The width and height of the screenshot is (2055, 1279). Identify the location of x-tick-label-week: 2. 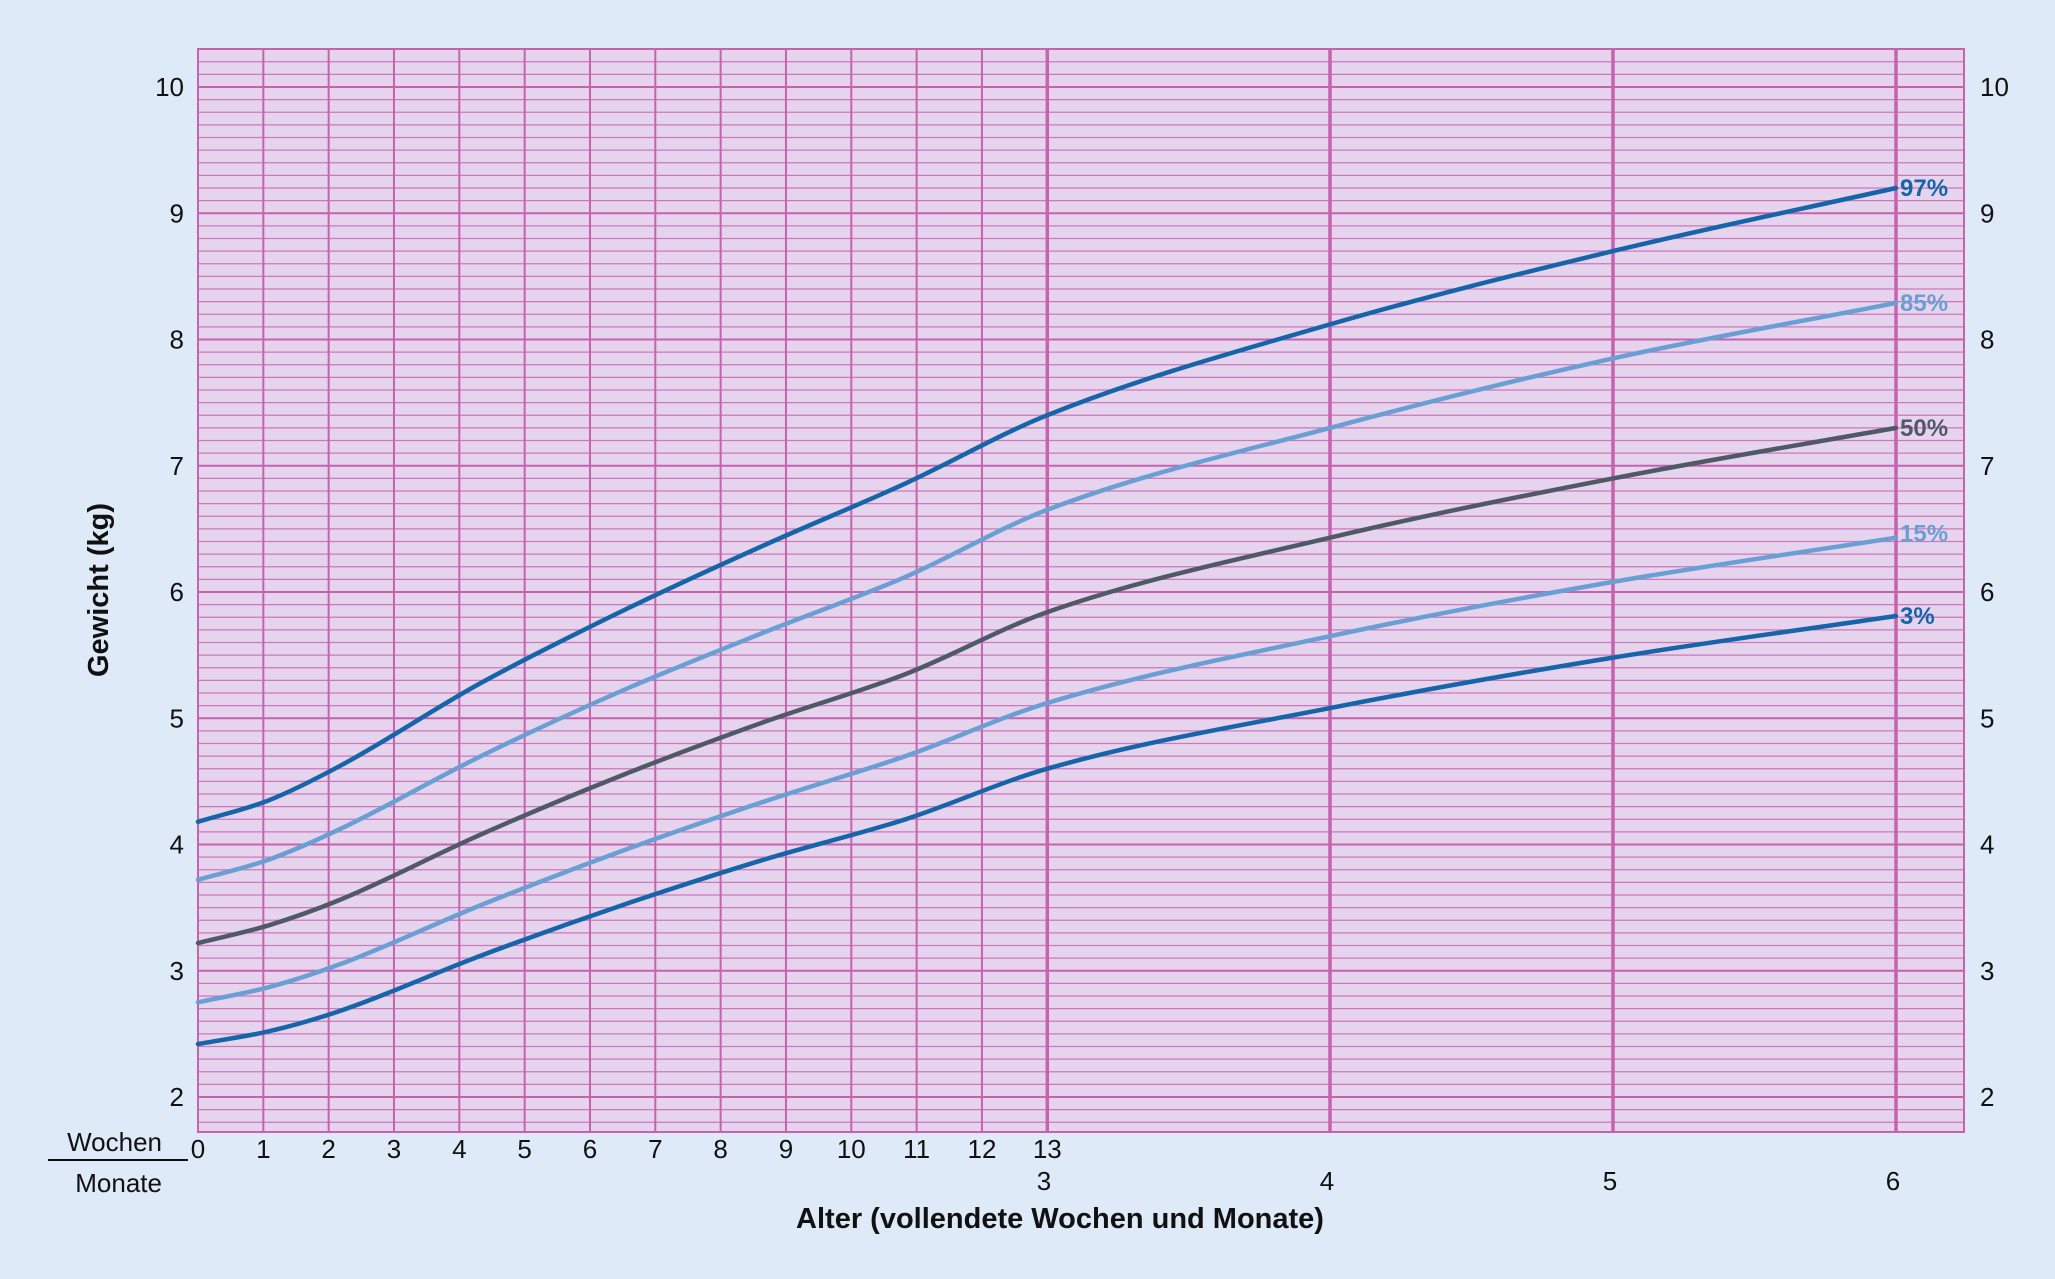
(328, 1149).